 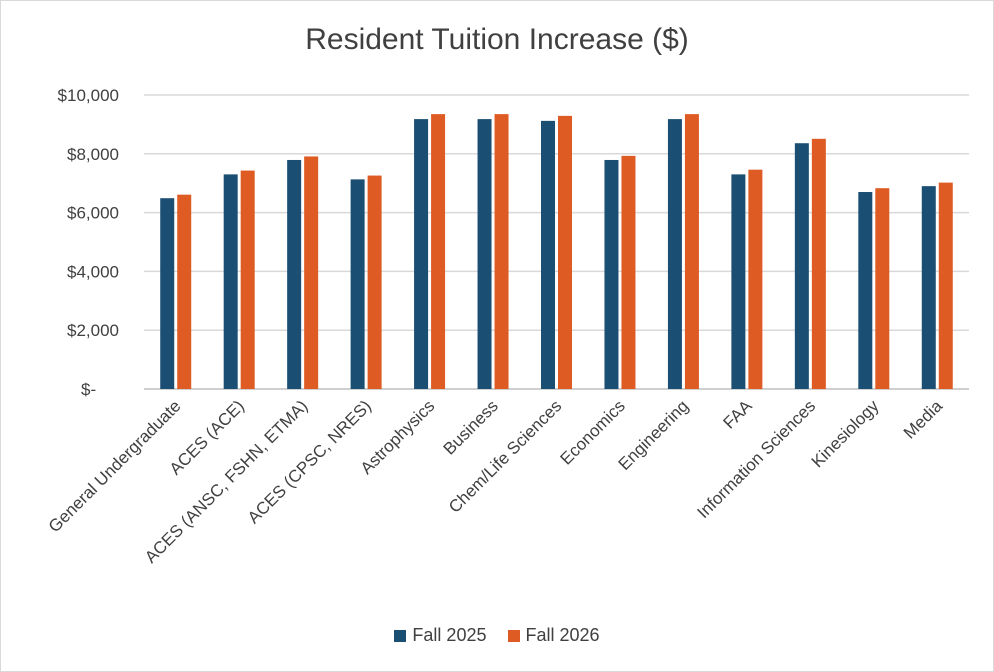 I want to click on x-tick-label: Kinesiology, so click(x=845, y=433).